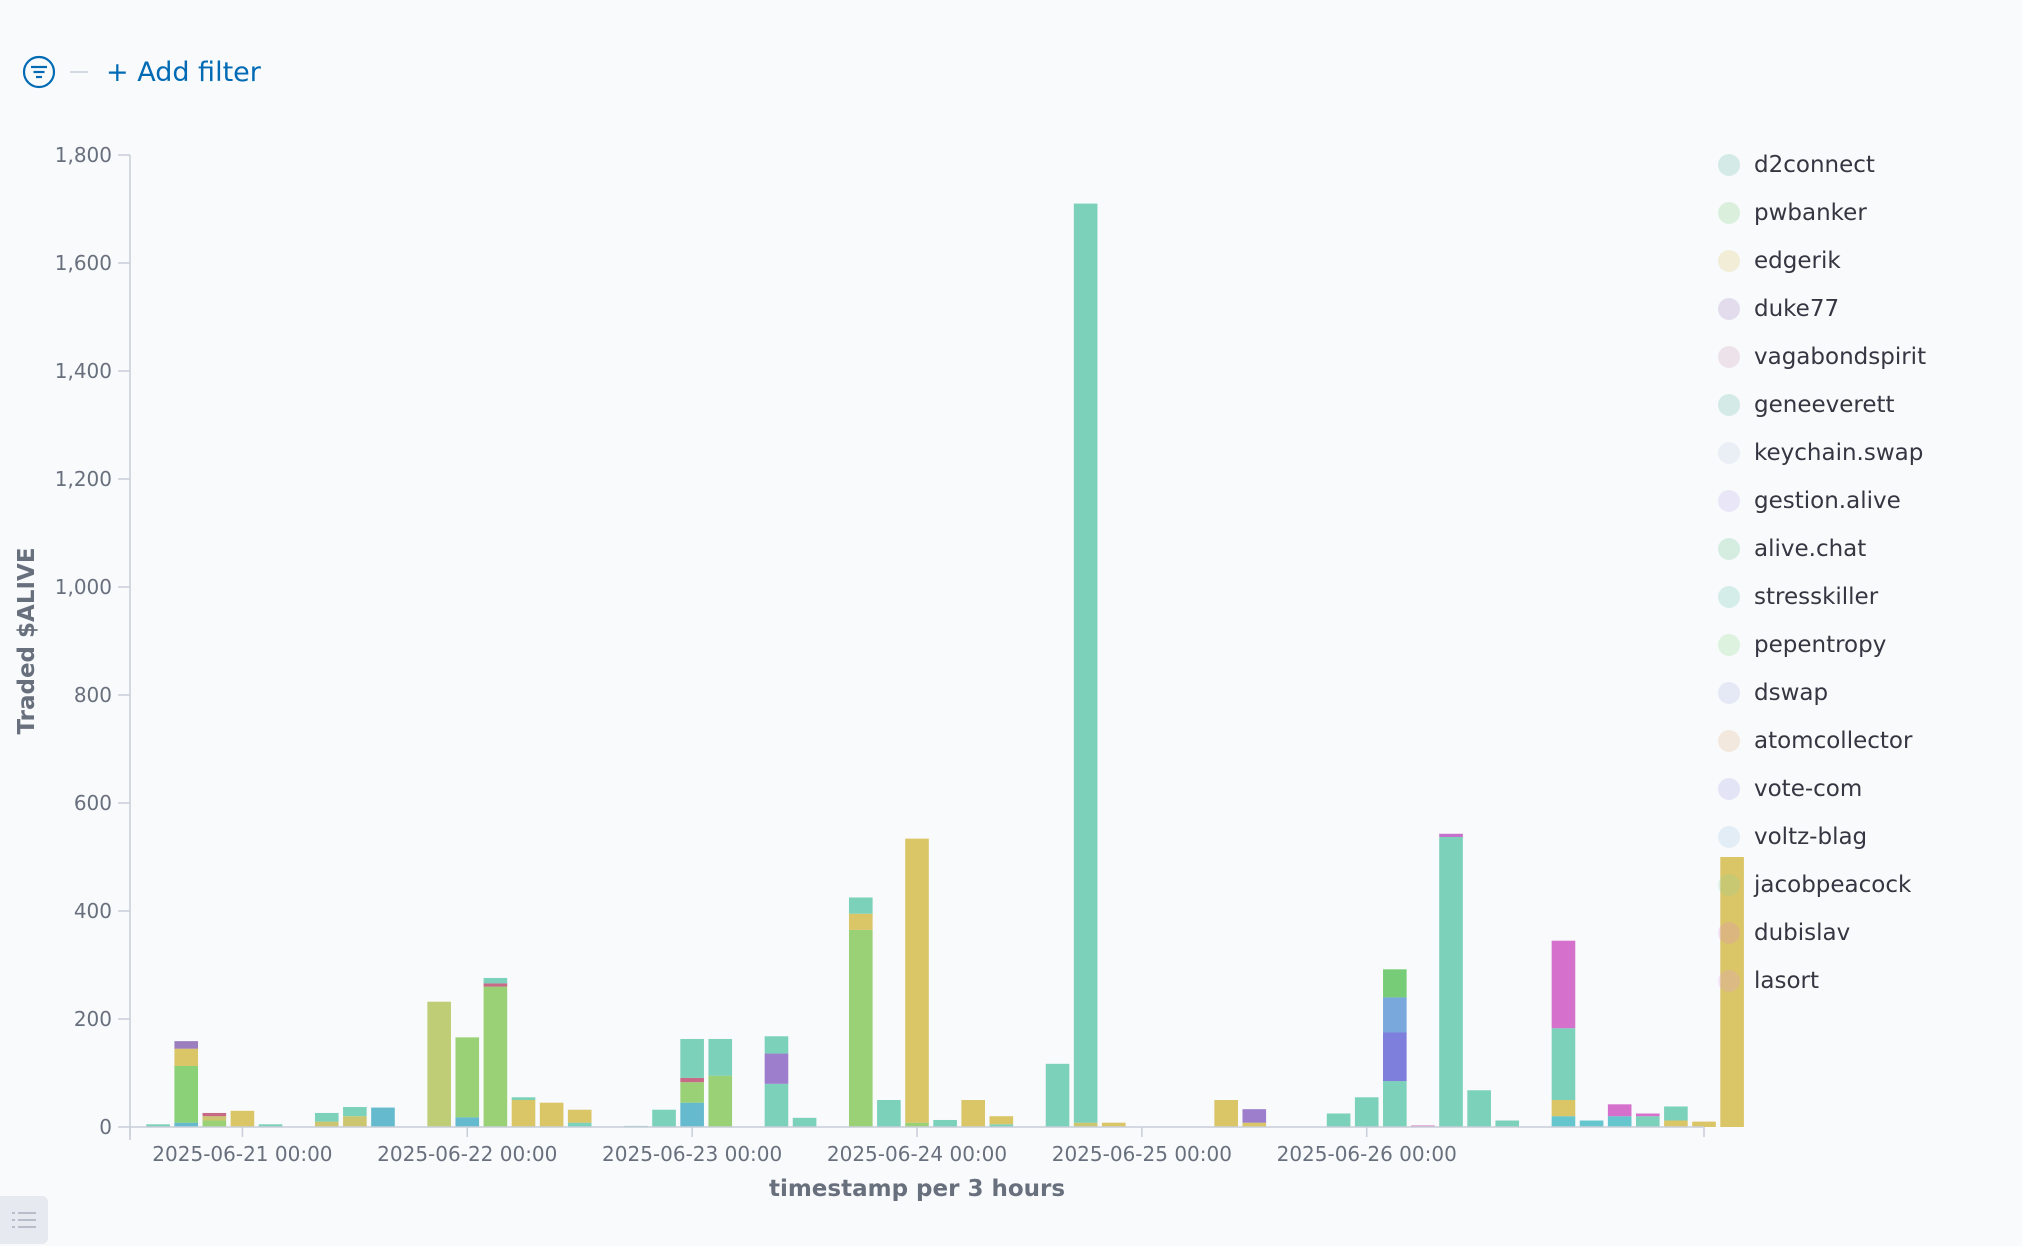 The image size is (2022, 1246). What do you see at coordinates (183, 72) in the screenshot?
I see `add-filter-button: + Add filter` at bounding box center [183, 72].